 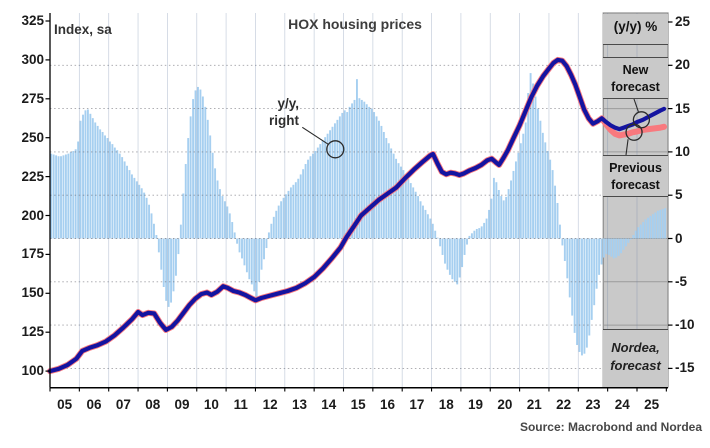 I want to click on left-axis-tick-label: 150, so click(x=32, y=293).